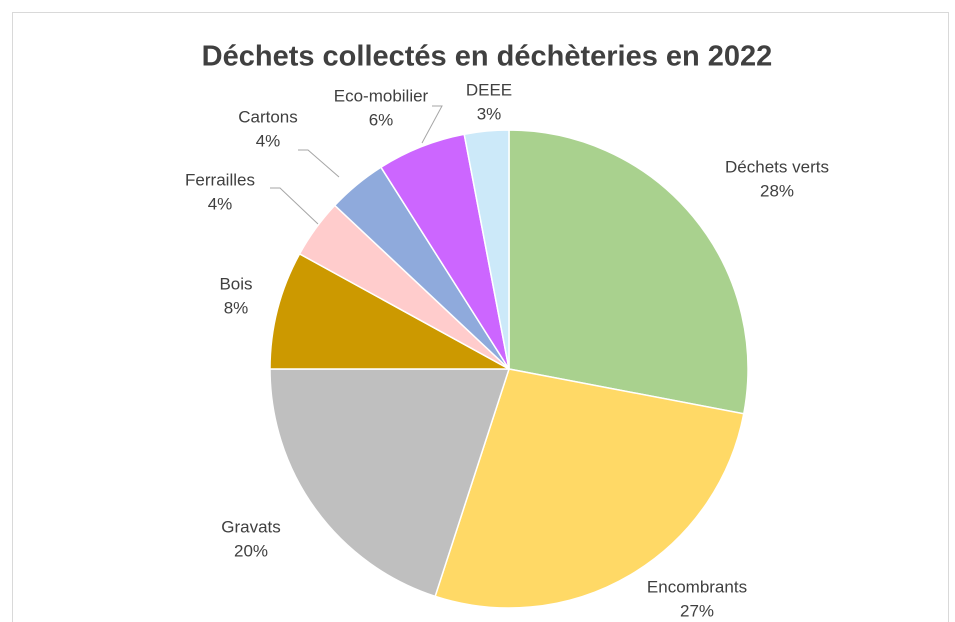 The height and width of the screenshot is (622, 955). Describe the element at coordinates (489, 89) in the screenshot. I see `category-label: DEEE` at that location.